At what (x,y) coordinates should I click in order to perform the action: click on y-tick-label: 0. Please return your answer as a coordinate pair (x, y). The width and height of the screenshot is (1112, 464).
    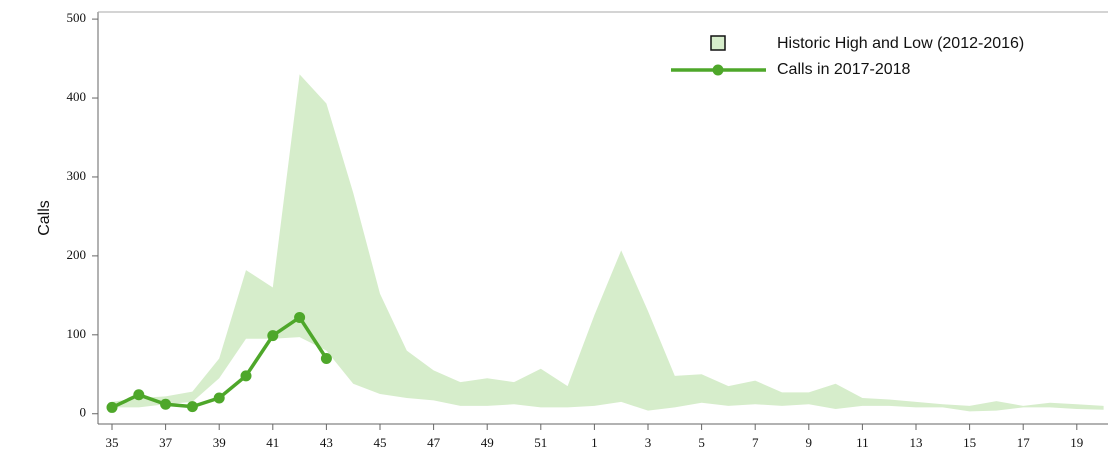
    Looking at the image, I should click on (83, 412).